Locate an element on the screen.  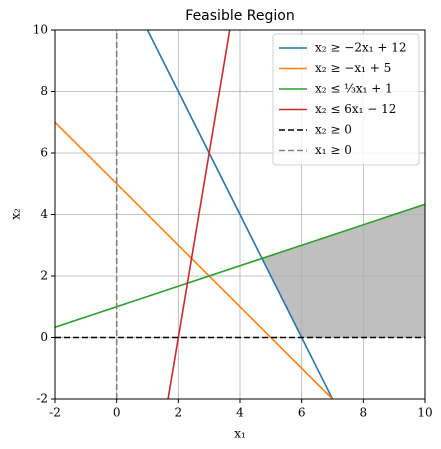
y-axis-label: x₂ is located at coordinates (16, 214).